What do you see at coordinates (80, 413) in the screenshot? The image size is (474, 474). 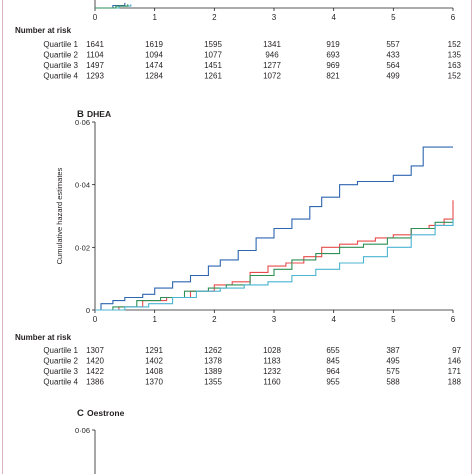 I see `panel-c-panel-letter: C` at bounding box center [80, 413].